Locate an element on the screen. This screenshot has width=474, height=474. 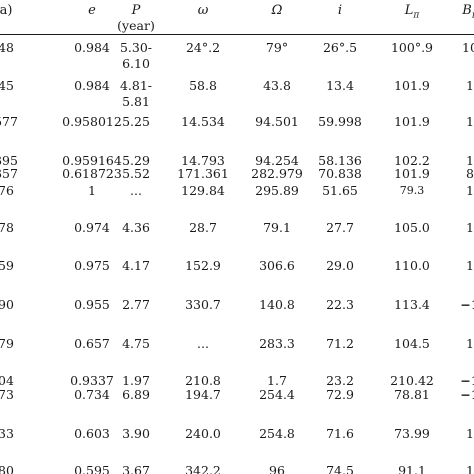
cell-e: 0.657 is located at coordinates (92, 343).